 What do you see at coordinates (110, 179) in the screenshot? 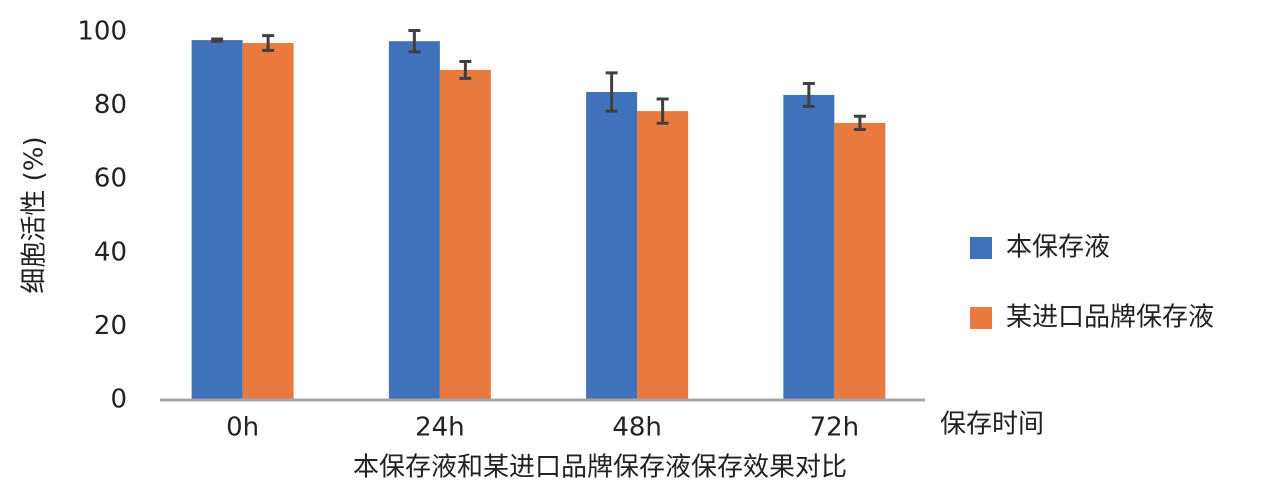
I see `y-tick-label: 60` at bounding box center [110, 179].